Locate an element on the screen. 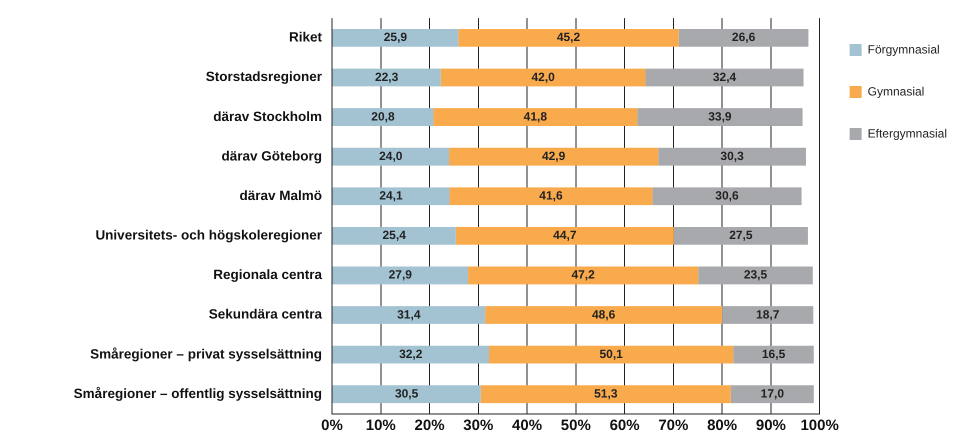 The image size is (963, 438). legend-label: Förgymnasial is located at coordinates (904, 49).